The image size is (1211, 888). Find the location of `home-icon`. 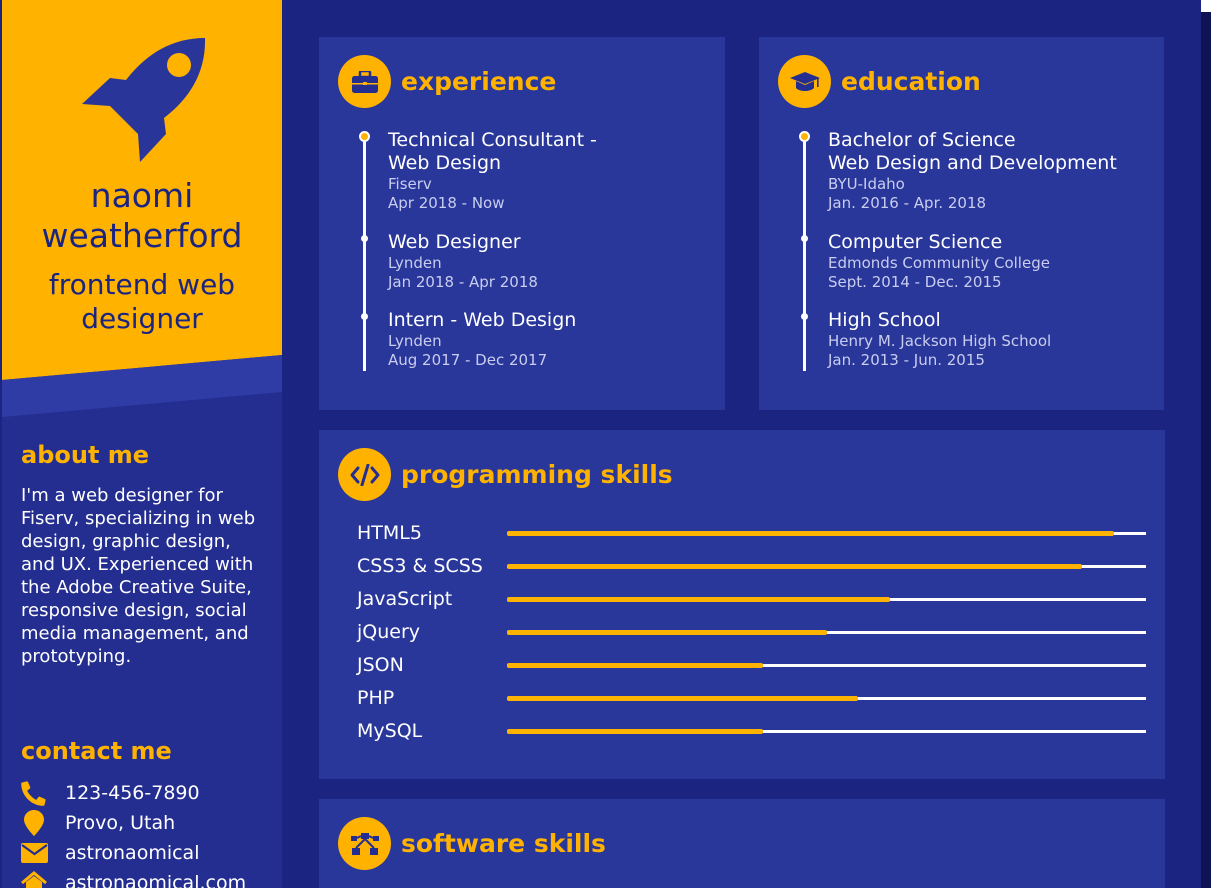

home-icon is located at coordinates (34, 879).